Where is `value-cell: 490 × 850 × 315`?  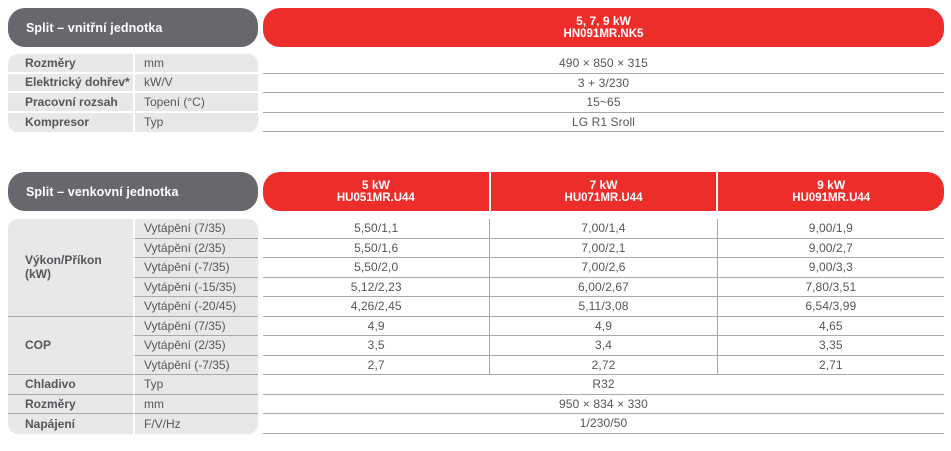
value-cell: 490 × 850 × 315 is located at coordinates (603, 63).